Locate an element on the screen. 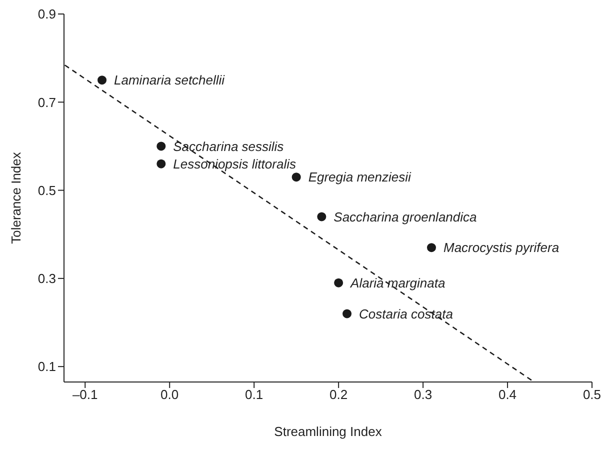 The width and height of the screenshot is (609, 452). x-tick-label: 0.0 is located at coordinates (169, 394).